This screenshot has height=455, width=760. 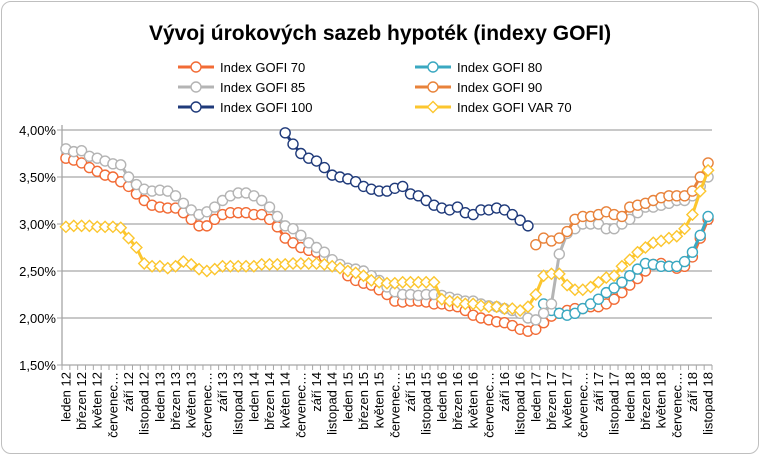 I want to click on x-tick-label: březen 12, so click(x=81, y=401).